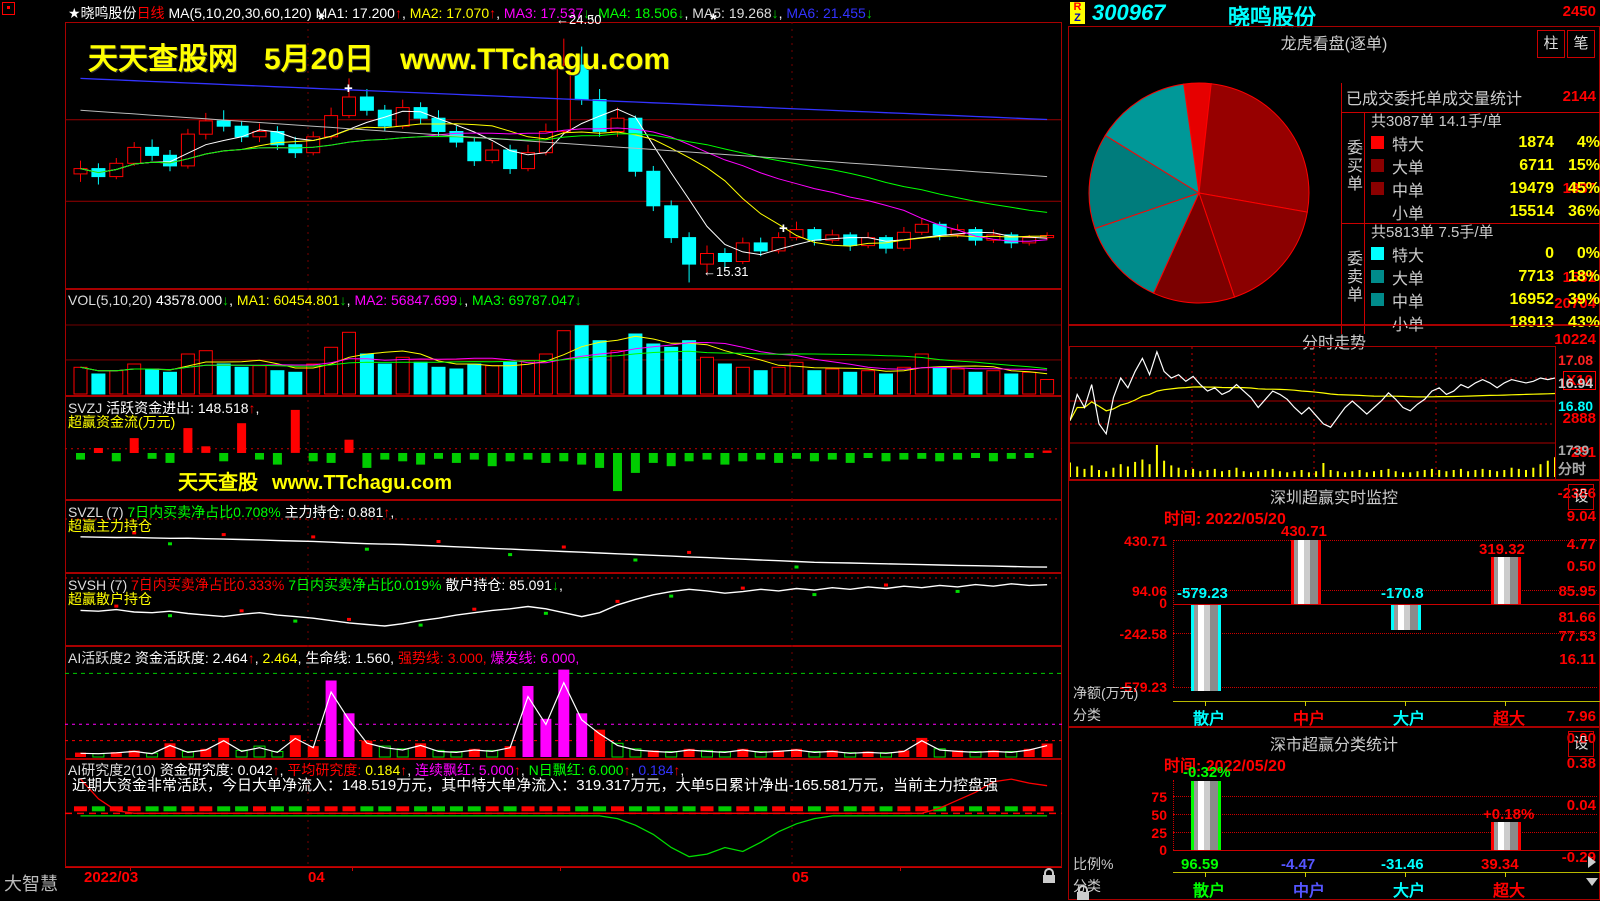  I want to click on table-row: 大单 6711 15%, so click(1482, 165).